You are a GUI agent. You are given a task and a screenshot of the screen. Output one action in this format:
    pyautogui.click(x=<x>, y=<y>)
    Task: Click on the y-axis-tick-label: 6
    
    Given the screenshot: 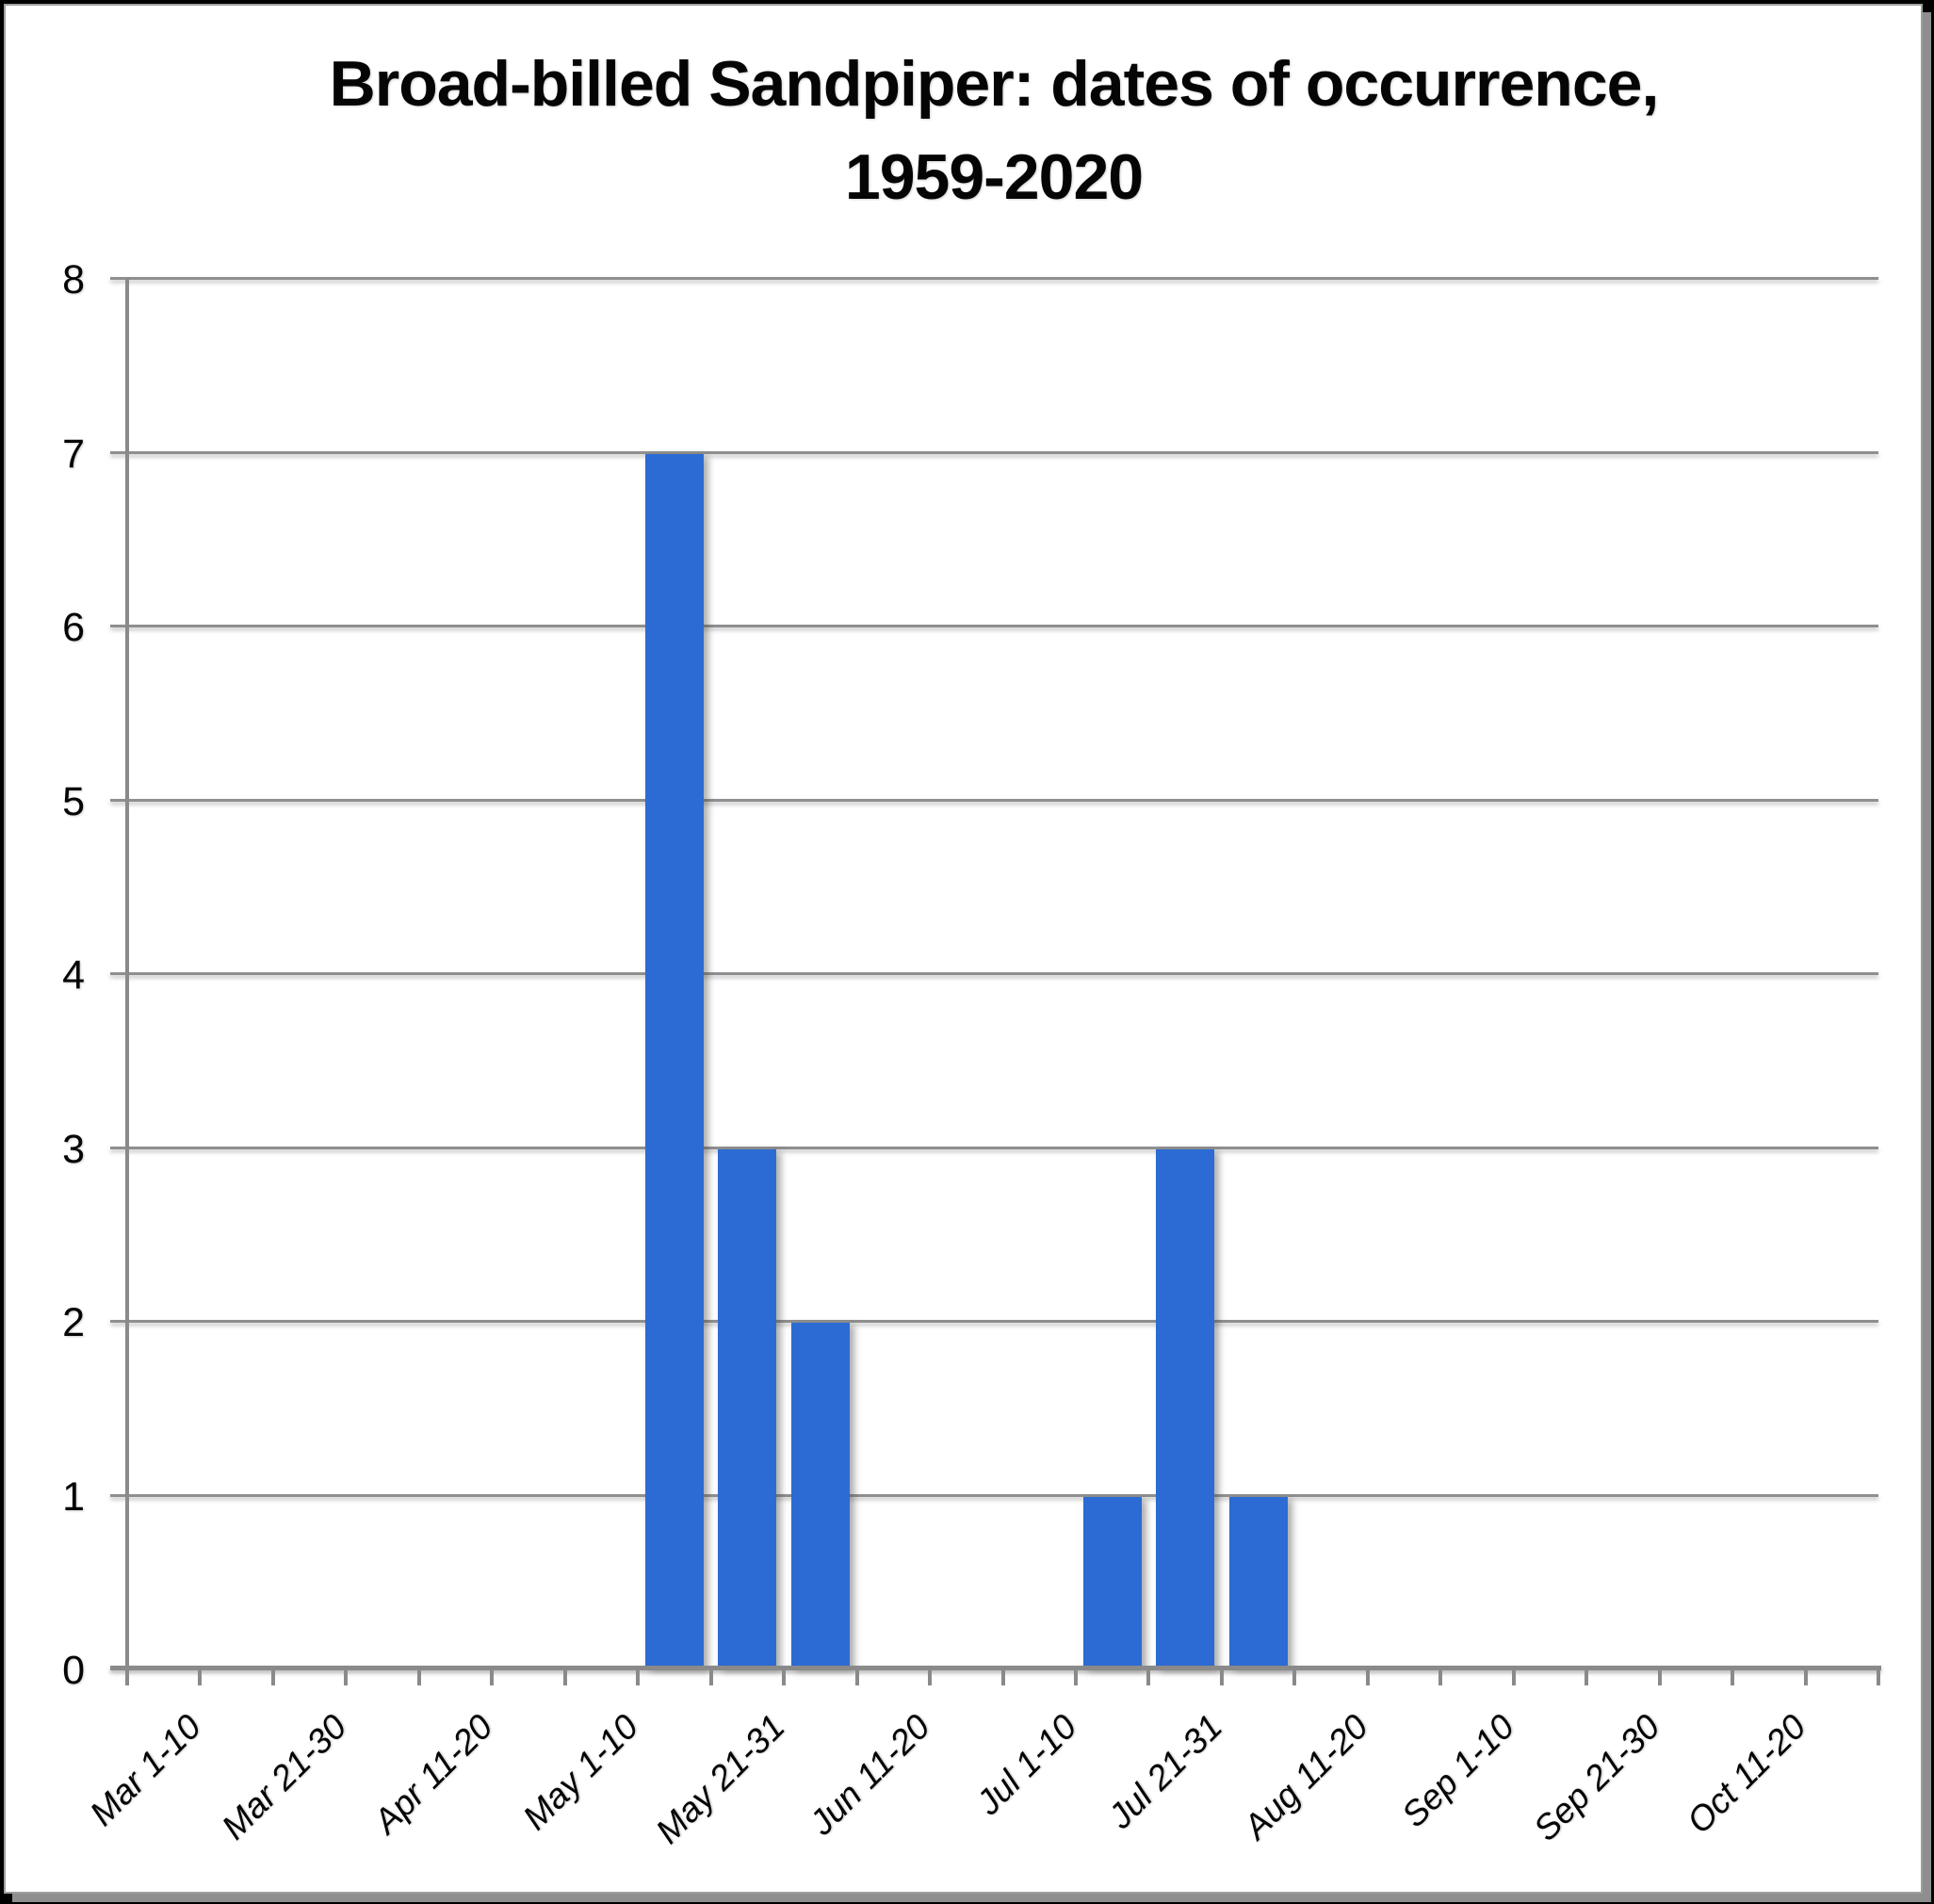 What is the action you would take?
    pyautogui.click(x=74, y=628)
    